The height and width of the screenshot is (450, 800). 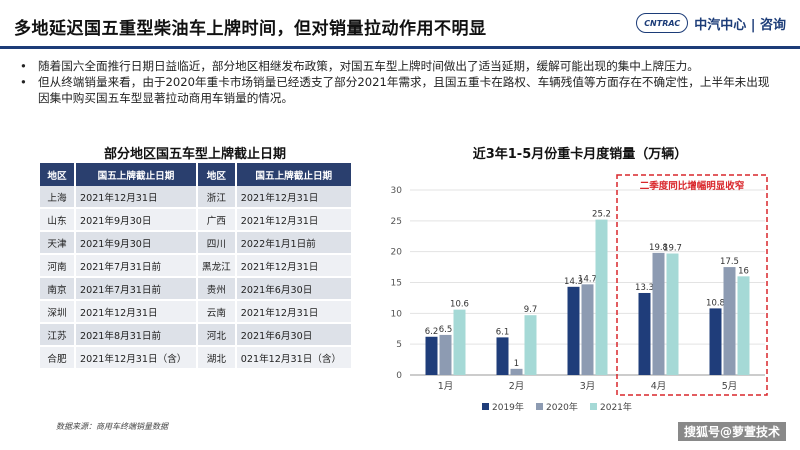 What do you see at coordinates (662, 23) in the screenshot?
I see `logo-badge: CNTRAC` at bounding box center [662, 23].